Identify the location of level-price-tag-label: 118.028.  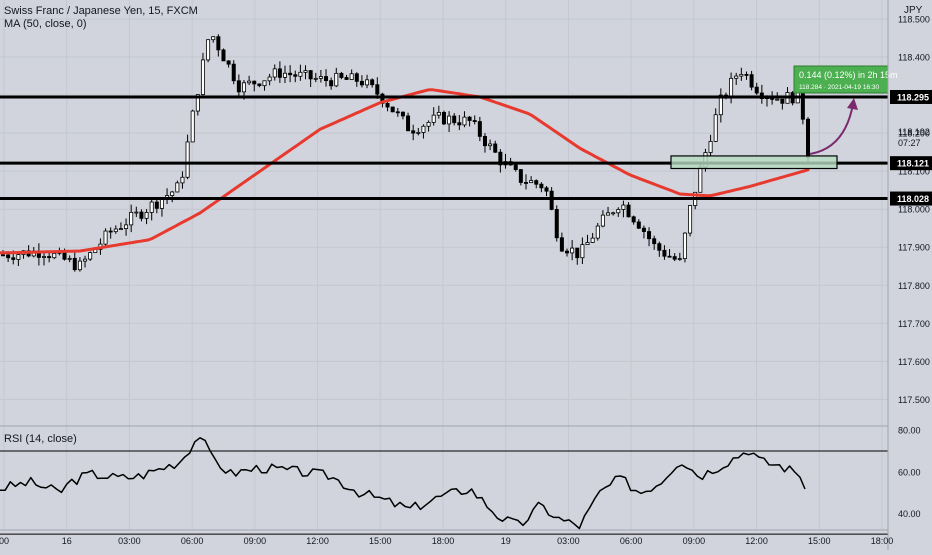
(913, 199).